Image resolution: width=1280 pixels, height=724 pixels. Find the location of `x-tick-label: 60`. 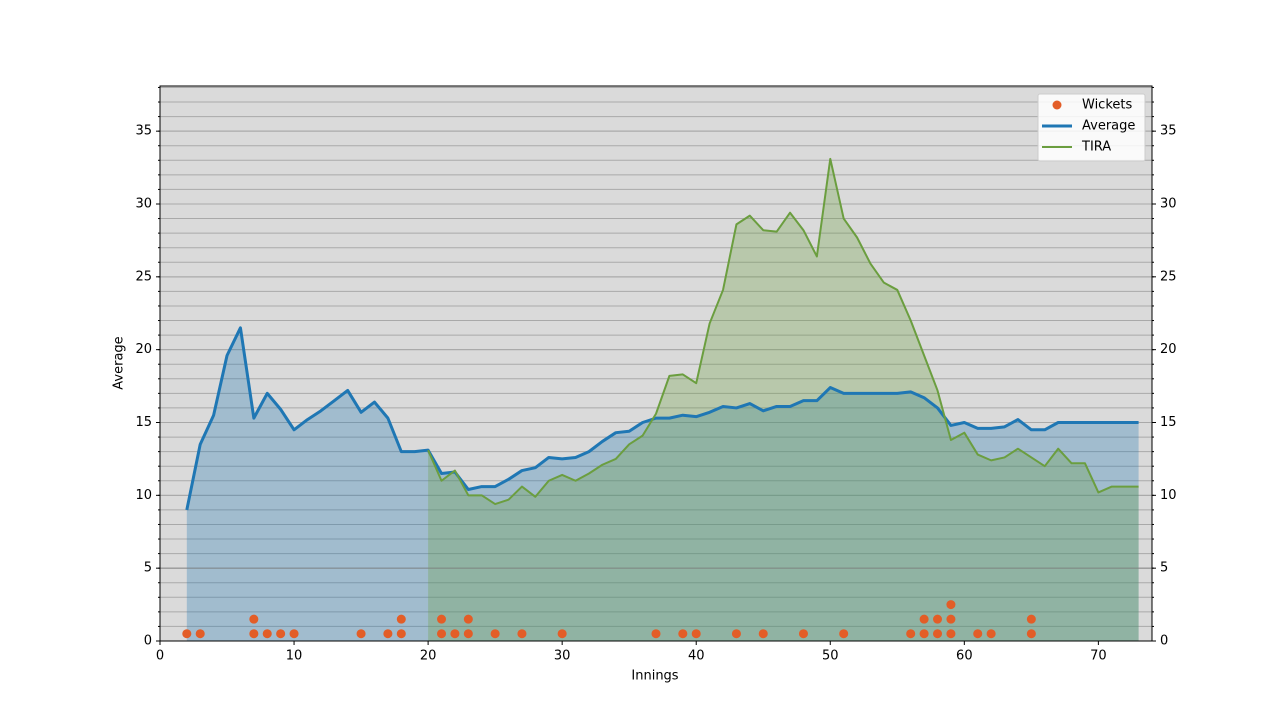

x-tick-label: 60 is located at coordinates (964, 656).